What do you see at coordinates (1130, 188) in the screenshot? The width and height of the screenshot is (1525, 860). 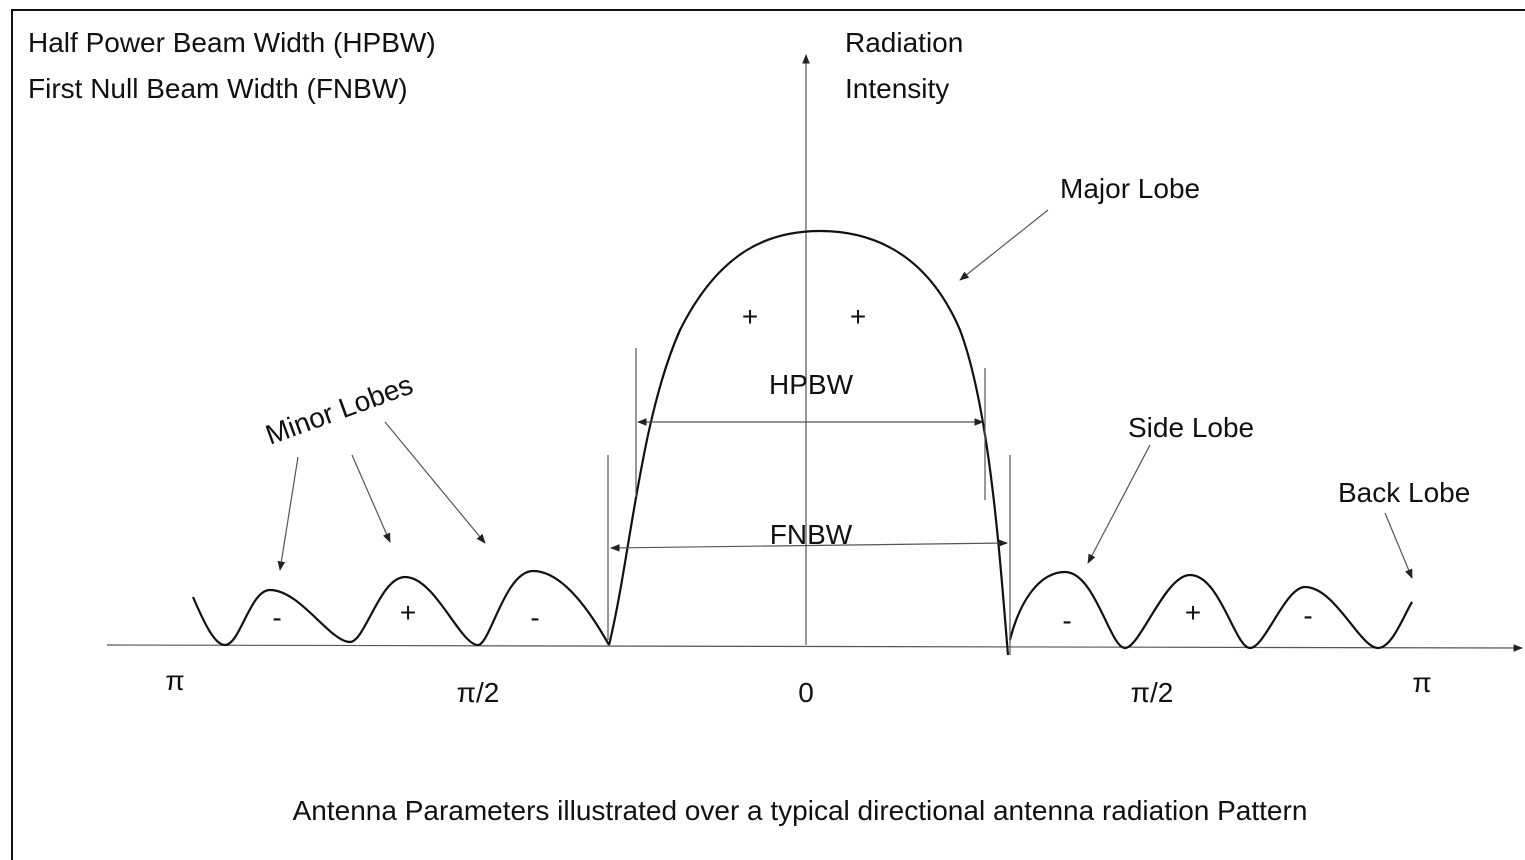 I see `annotation: Major Lobe` at bounding box center [1130, 188].